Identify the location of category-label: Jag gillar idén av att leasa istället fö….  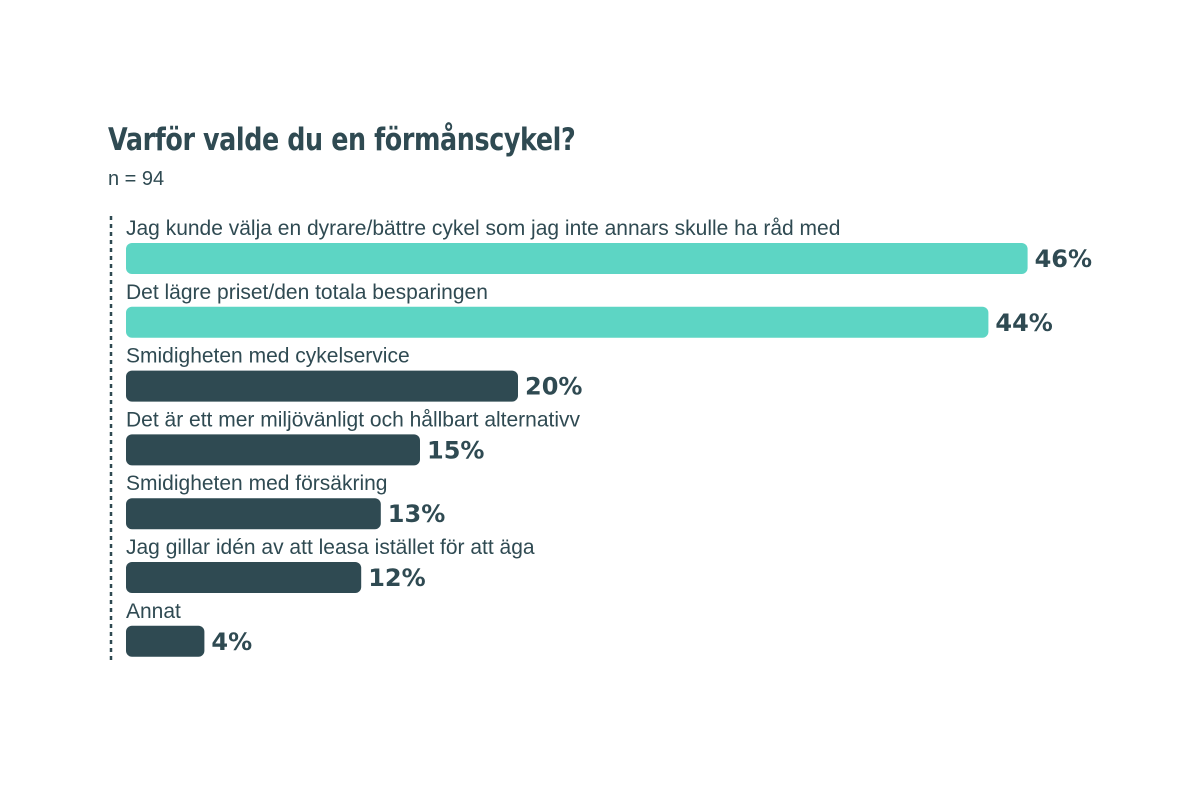
(330, 547).